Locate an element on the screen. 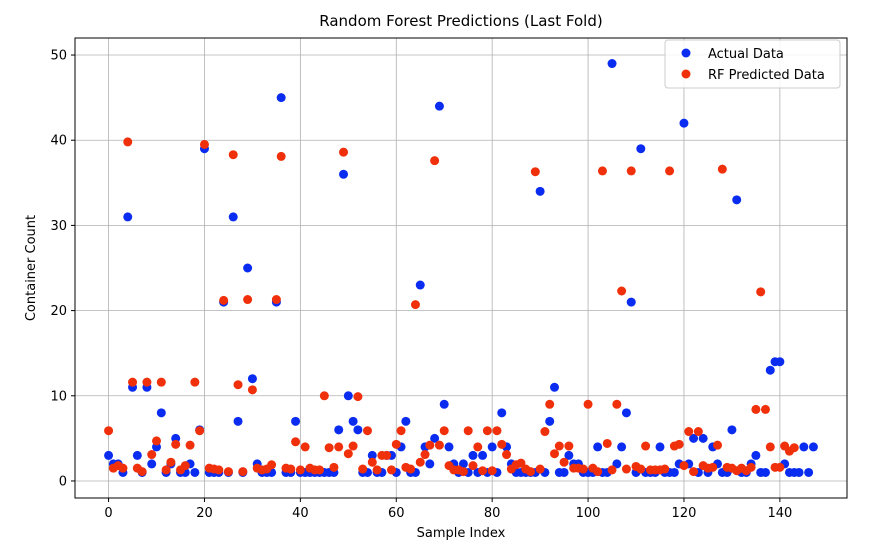 The width and height of the screenshot is (881, 555). legend-marker-predicted is located at coordinates (686, 74).